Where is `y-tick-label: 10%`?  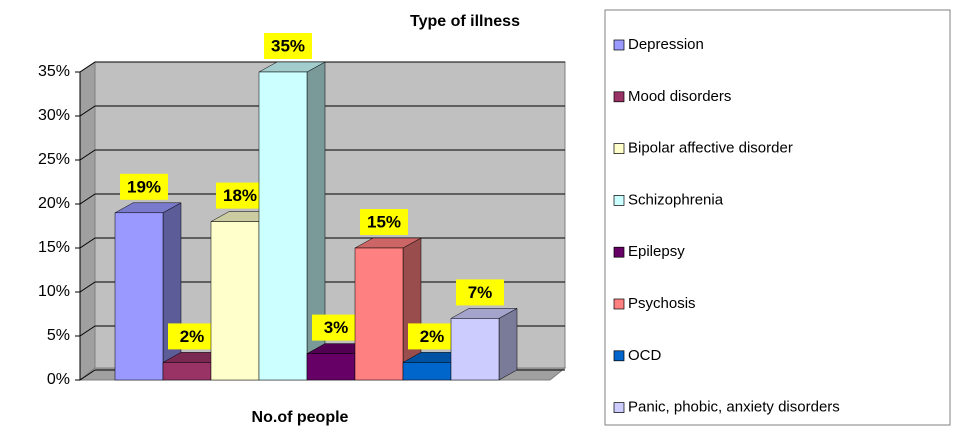
y-tick-label: 10% is located at coordinates (54, 291).